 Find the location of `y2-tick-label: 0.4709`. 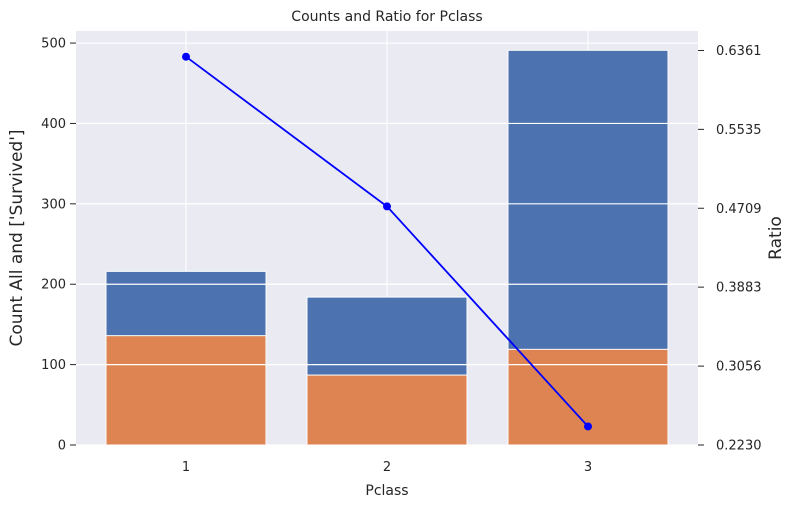

y2-tick-label: 0.4709 is located at coordinates (739, 209).